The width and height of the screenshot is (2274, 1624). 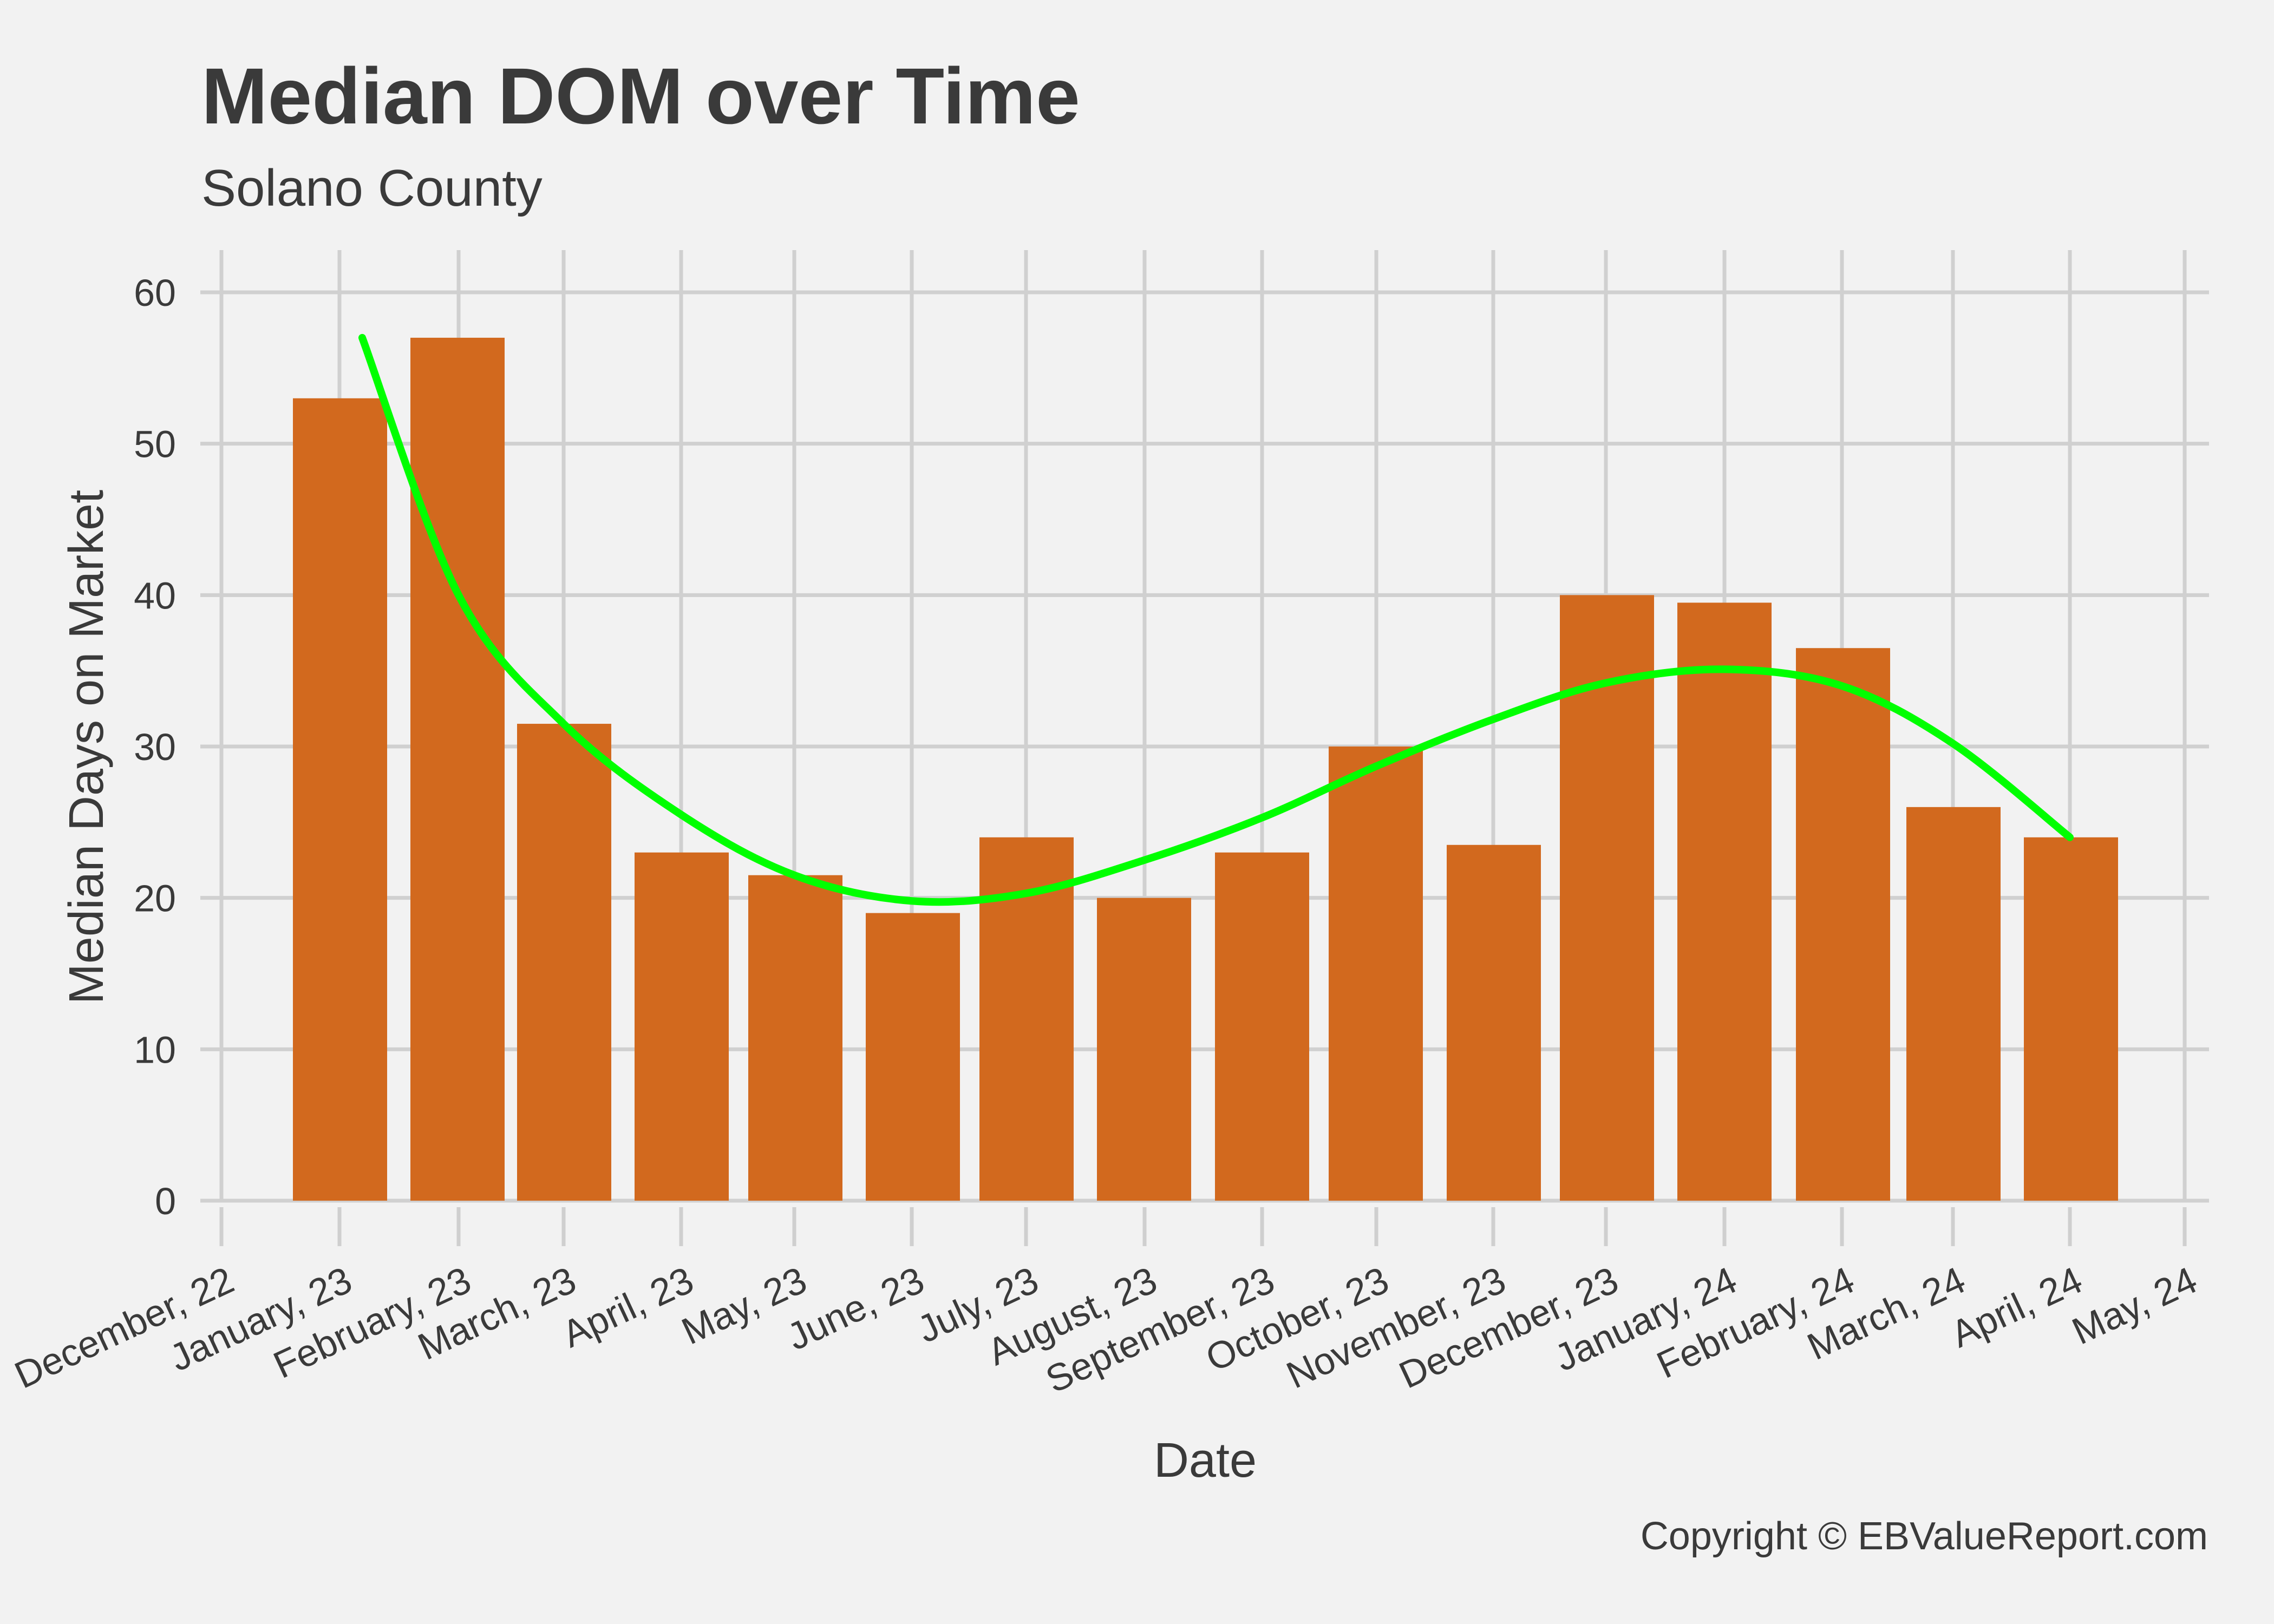 I want to click on y-axis: 0 10 20 30 40 50 60, so click(x=155, y=747).